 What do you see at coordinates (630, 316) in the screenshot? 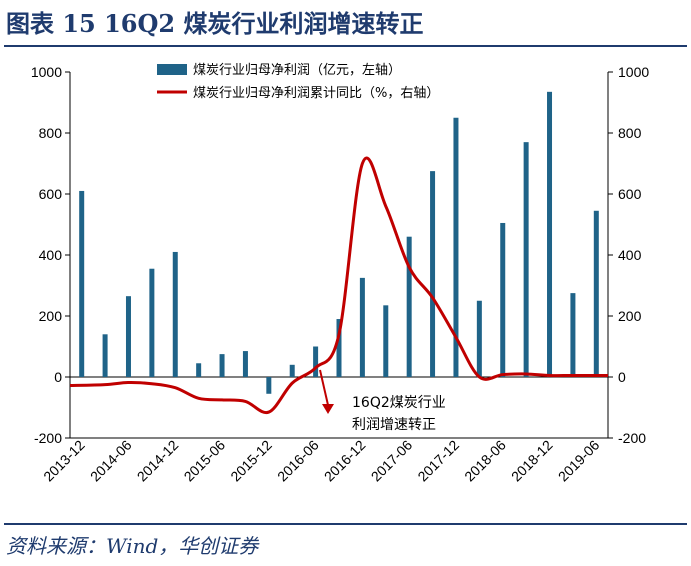
I see `right-tick-label: 200` at bounding box center [630, 316].